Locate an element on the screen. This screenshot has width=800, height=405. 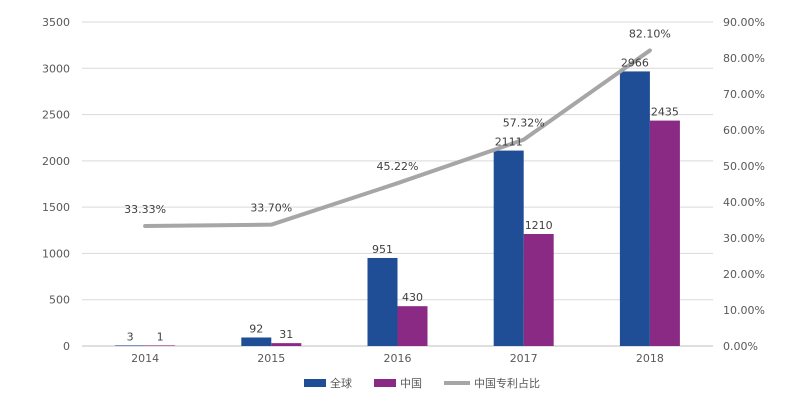
bar-data-label: 92 is located at coordinates (256, 328).